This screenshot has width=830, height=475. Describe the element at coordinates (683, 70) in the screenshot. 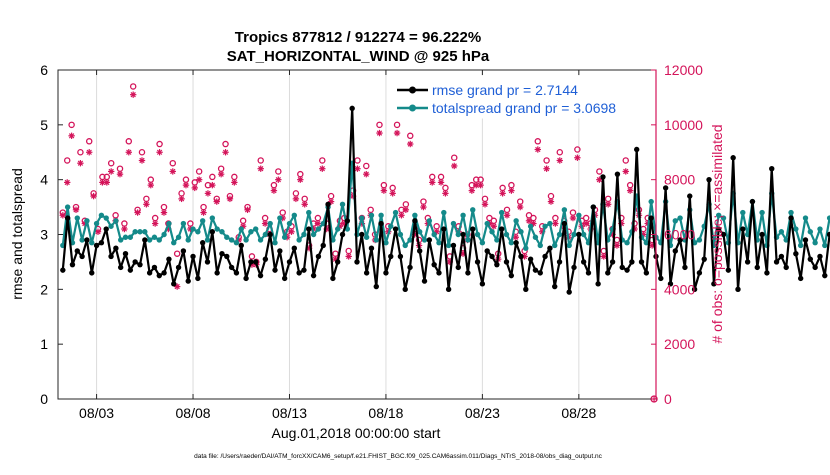

I see `y-right-tick-label: 12000` at that location.